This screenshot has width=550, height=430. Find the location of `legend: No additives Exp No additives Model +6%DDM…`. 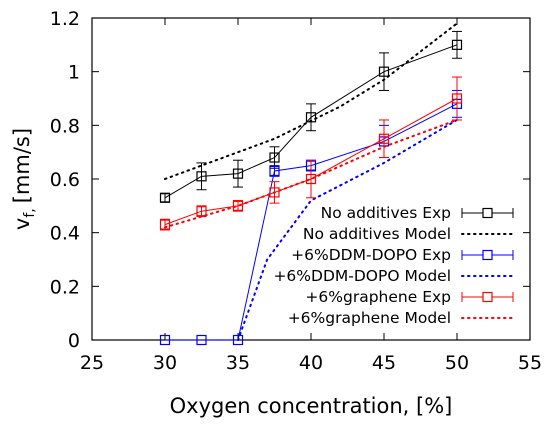

legend: No additives Exp No additives Model +6%DDM… is located at coordinates (393, 265).